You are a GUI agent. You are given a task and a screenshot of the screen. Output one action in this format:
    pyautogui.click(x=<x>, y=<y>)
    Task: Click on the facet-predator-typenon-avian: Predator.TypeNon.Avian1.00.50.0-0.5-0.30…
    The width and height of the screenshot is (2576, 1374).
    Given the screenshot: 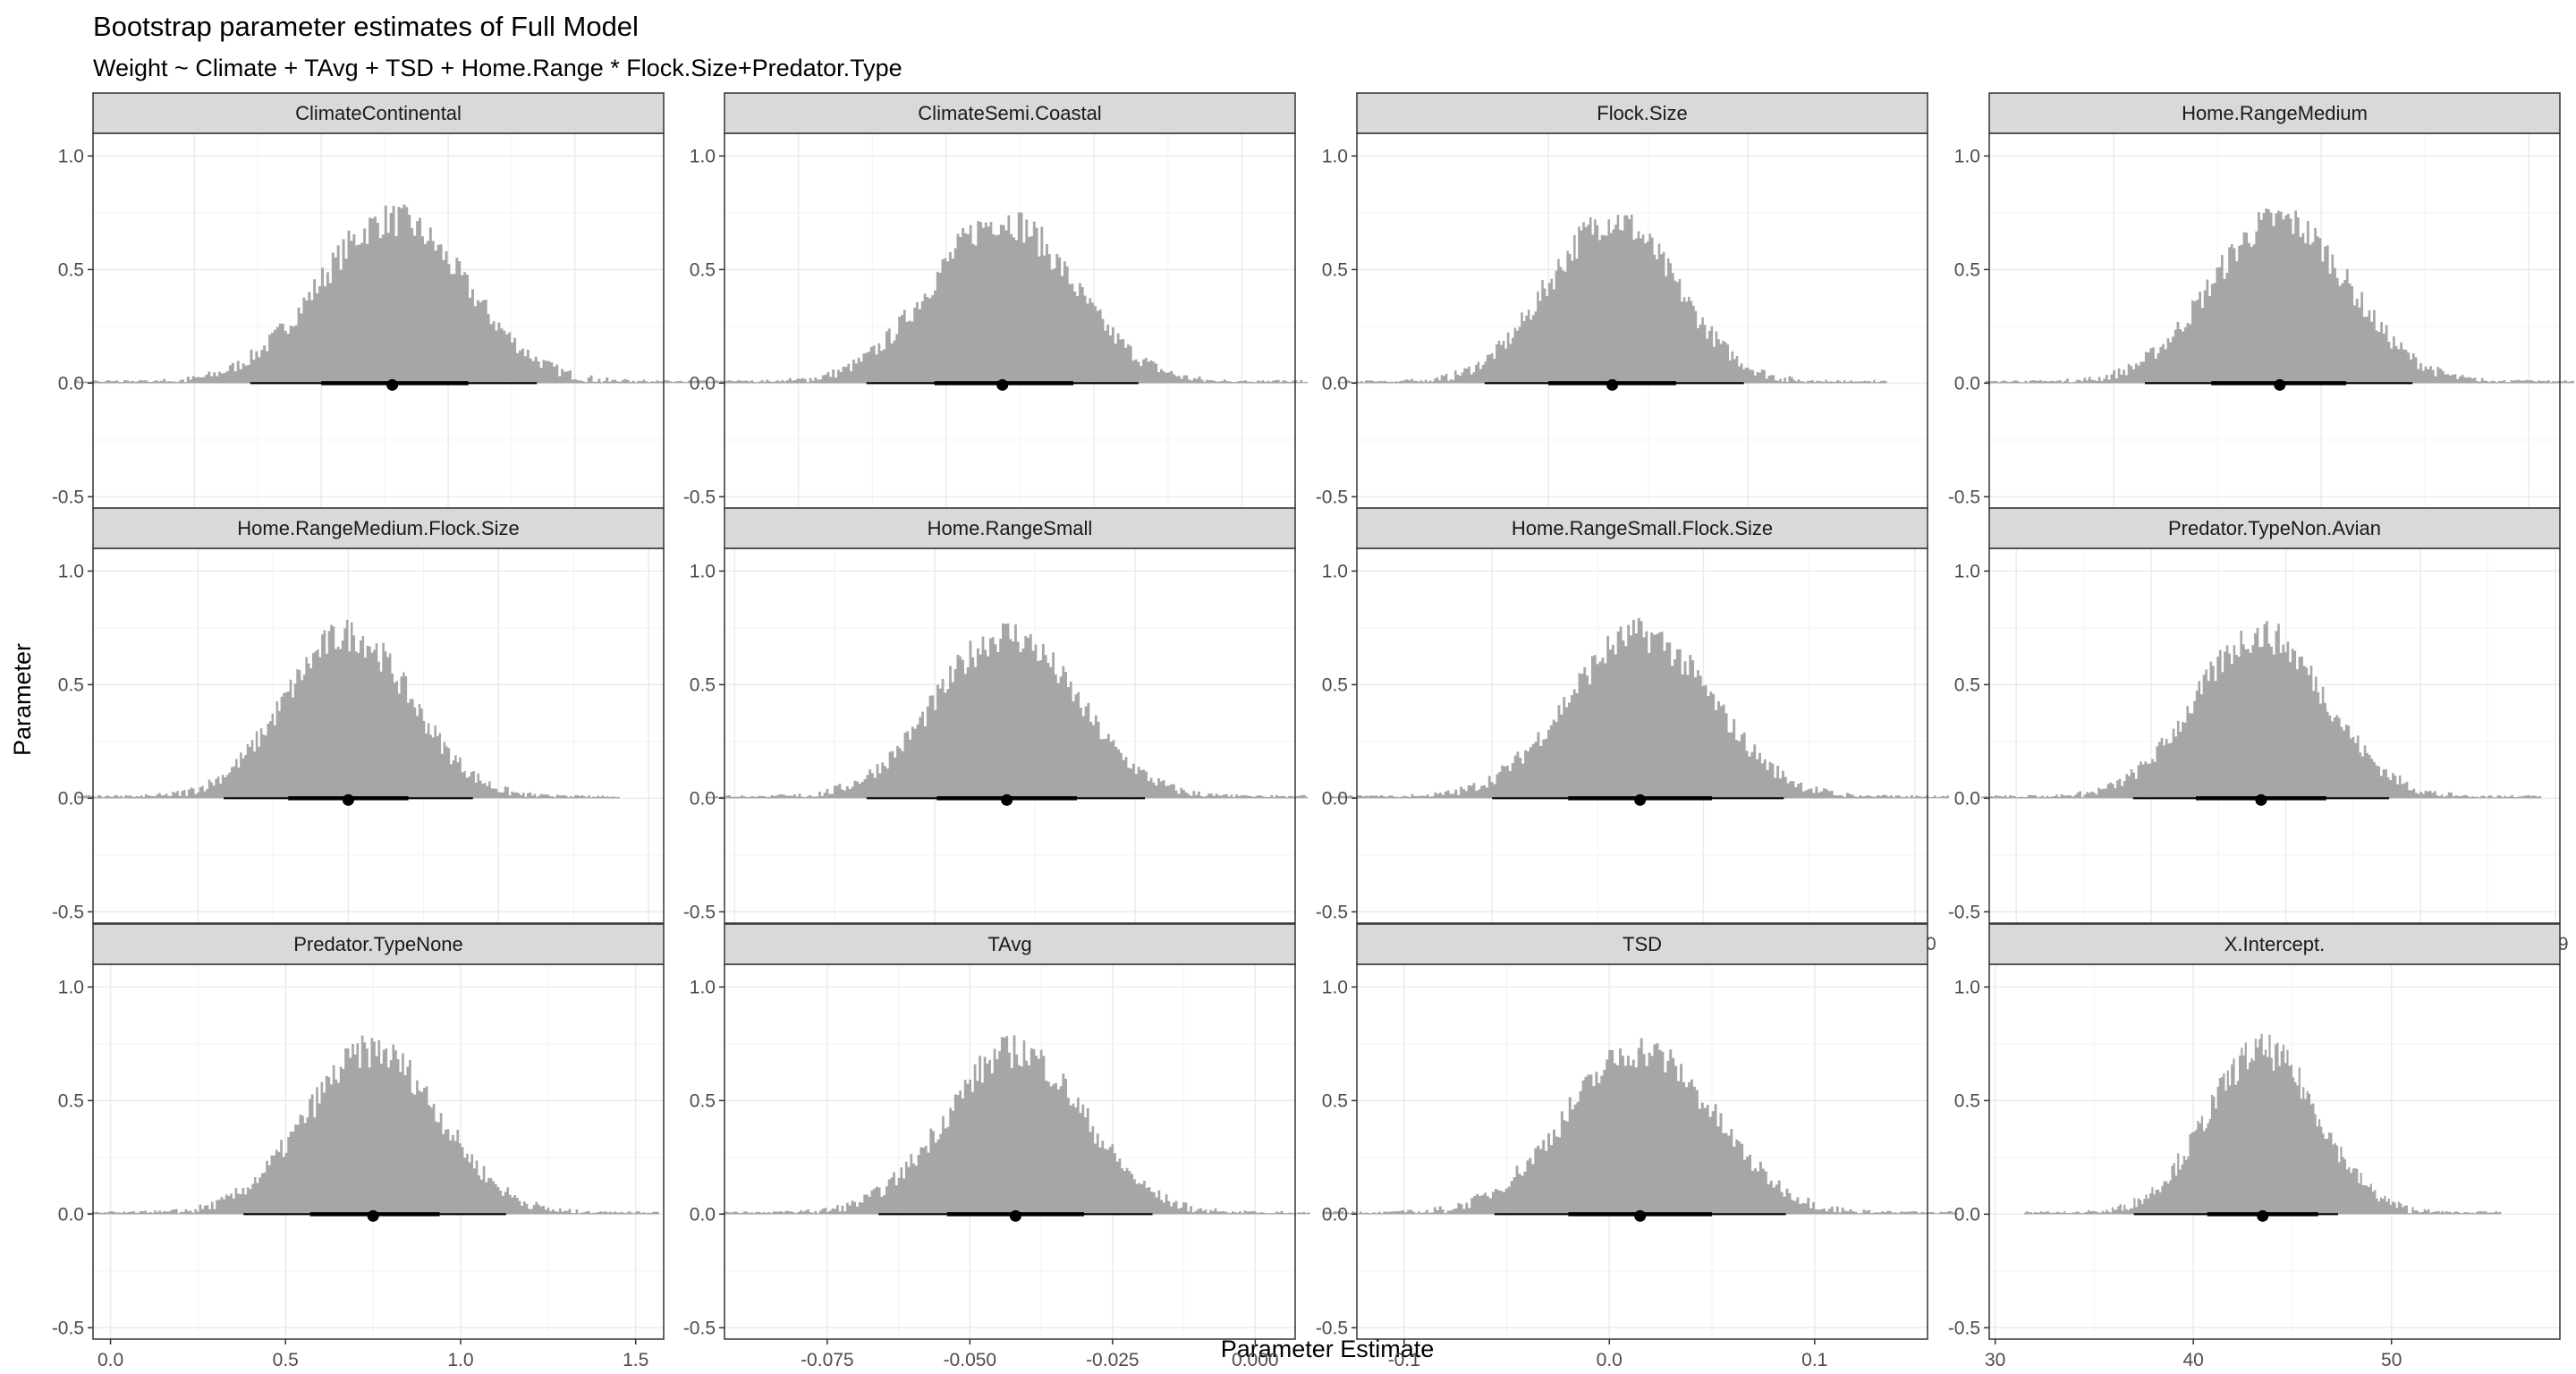 What is the action you would take?
    pyautogui.click(x=2258, y=730)
    